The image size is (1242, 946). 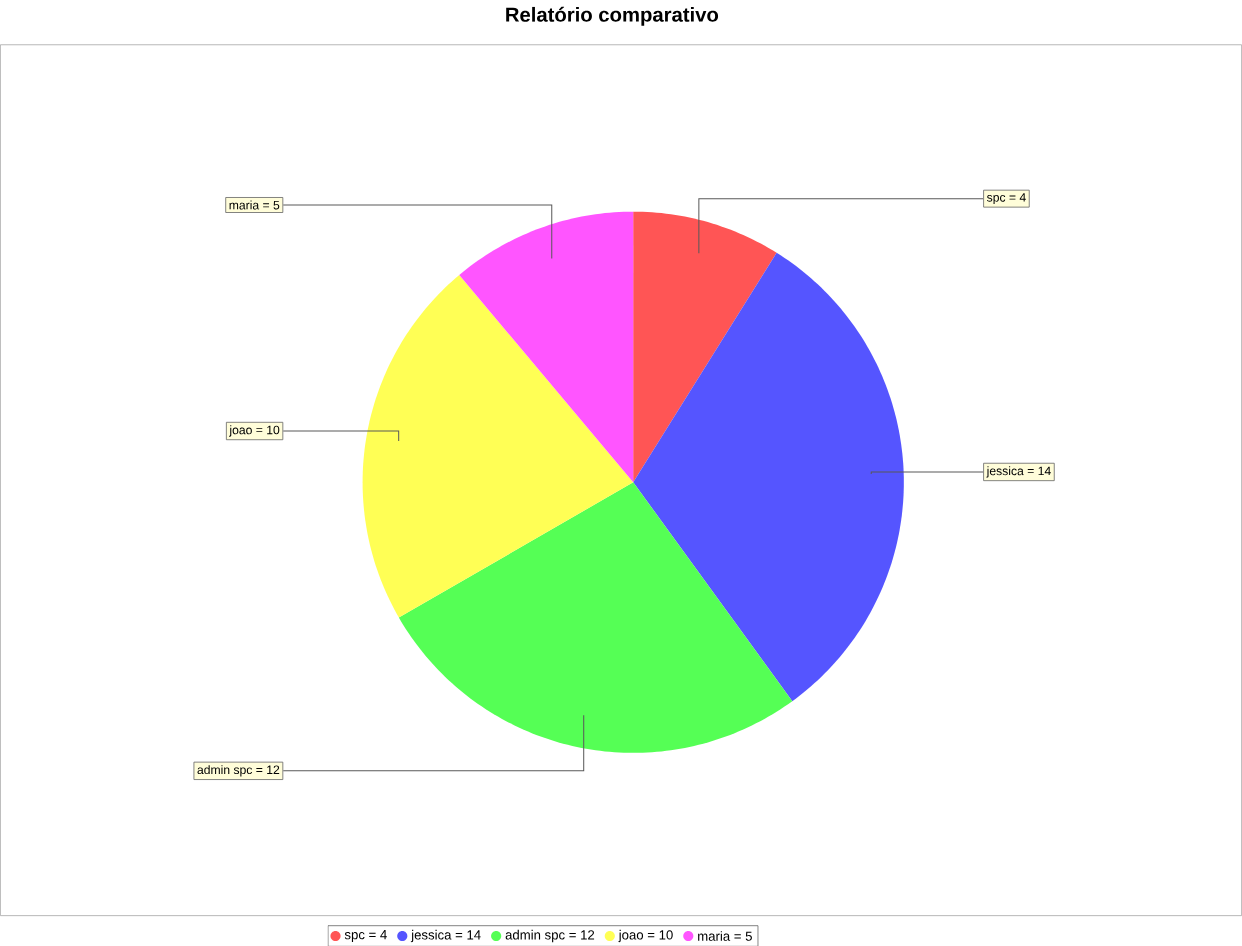 I want to click on chart-title: Relatório comparativo, so click(x=612, y=16).